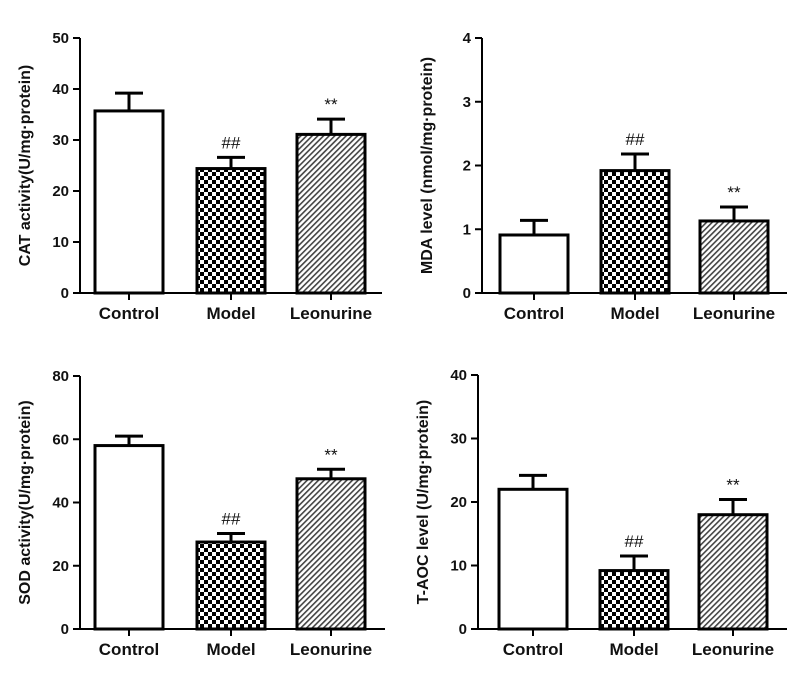  I want to click on y-axis-label: MDA level (nmol/mg·protein), so click(427, 165).